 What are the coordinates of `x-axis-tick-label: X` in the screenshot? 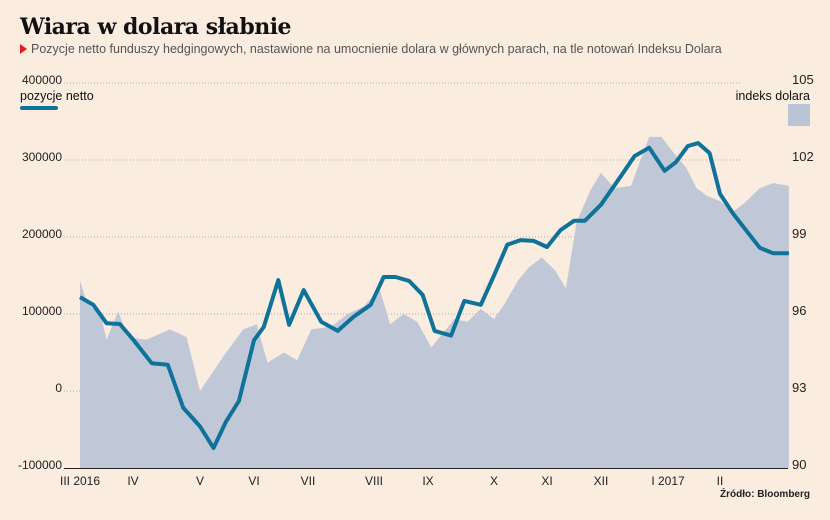 It's located at (494, 481).